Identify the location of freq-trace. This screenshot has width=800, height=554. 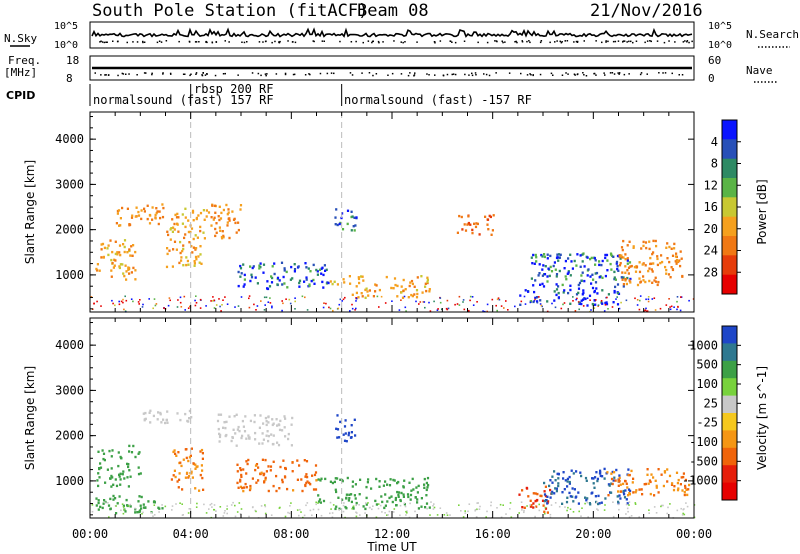
(392, 71).